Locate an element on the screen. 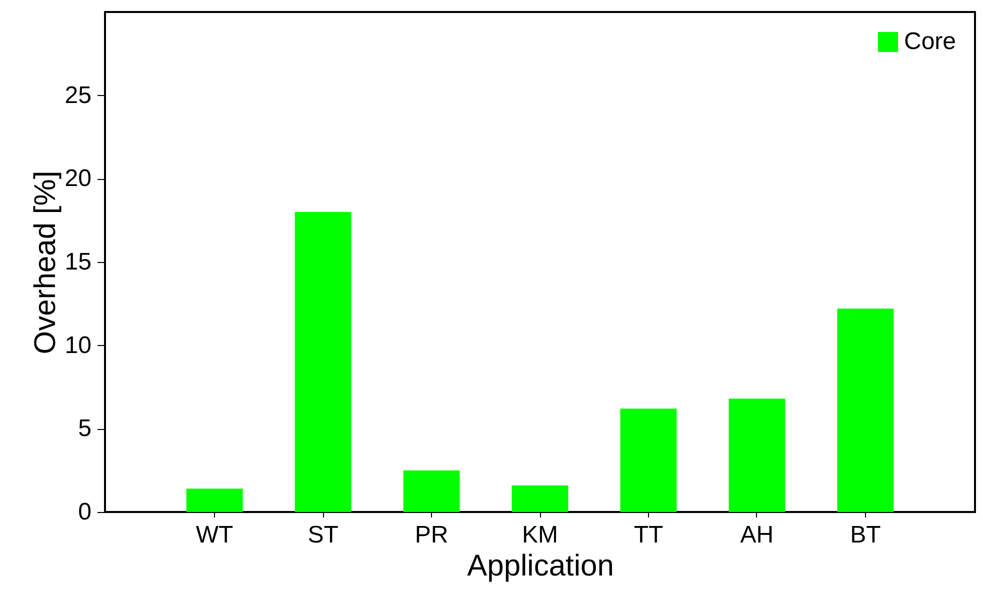 The height and width of the screenshot is (597, 983). y-tick-label: 20 is located at coordinates (78, 178).